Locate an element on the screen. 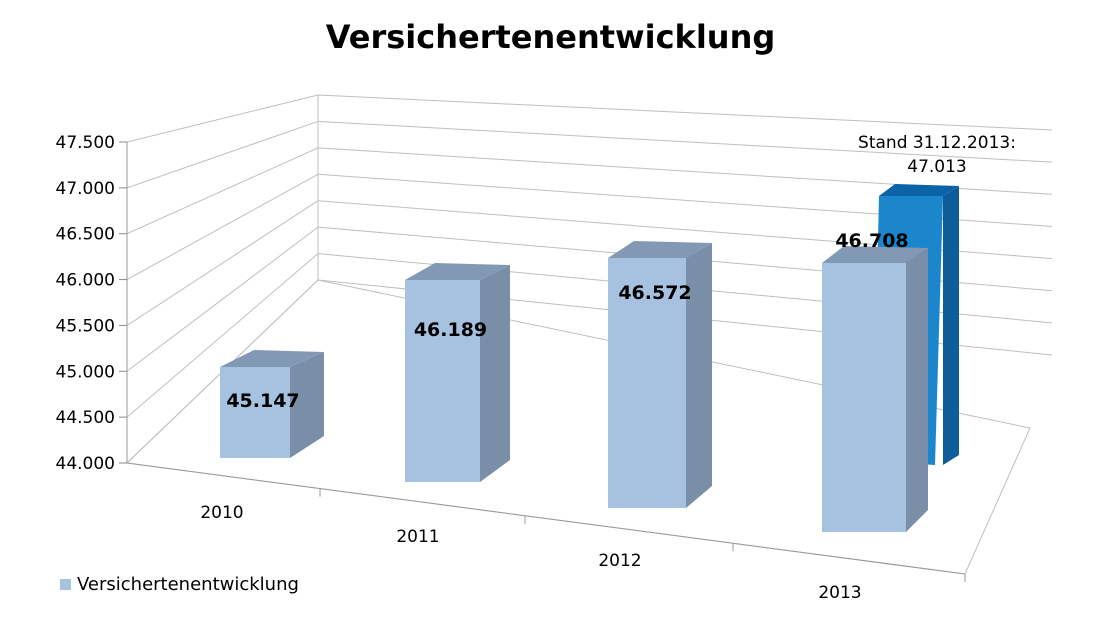  bar-value-label: 45.147 is located at coordinates (262, 401).